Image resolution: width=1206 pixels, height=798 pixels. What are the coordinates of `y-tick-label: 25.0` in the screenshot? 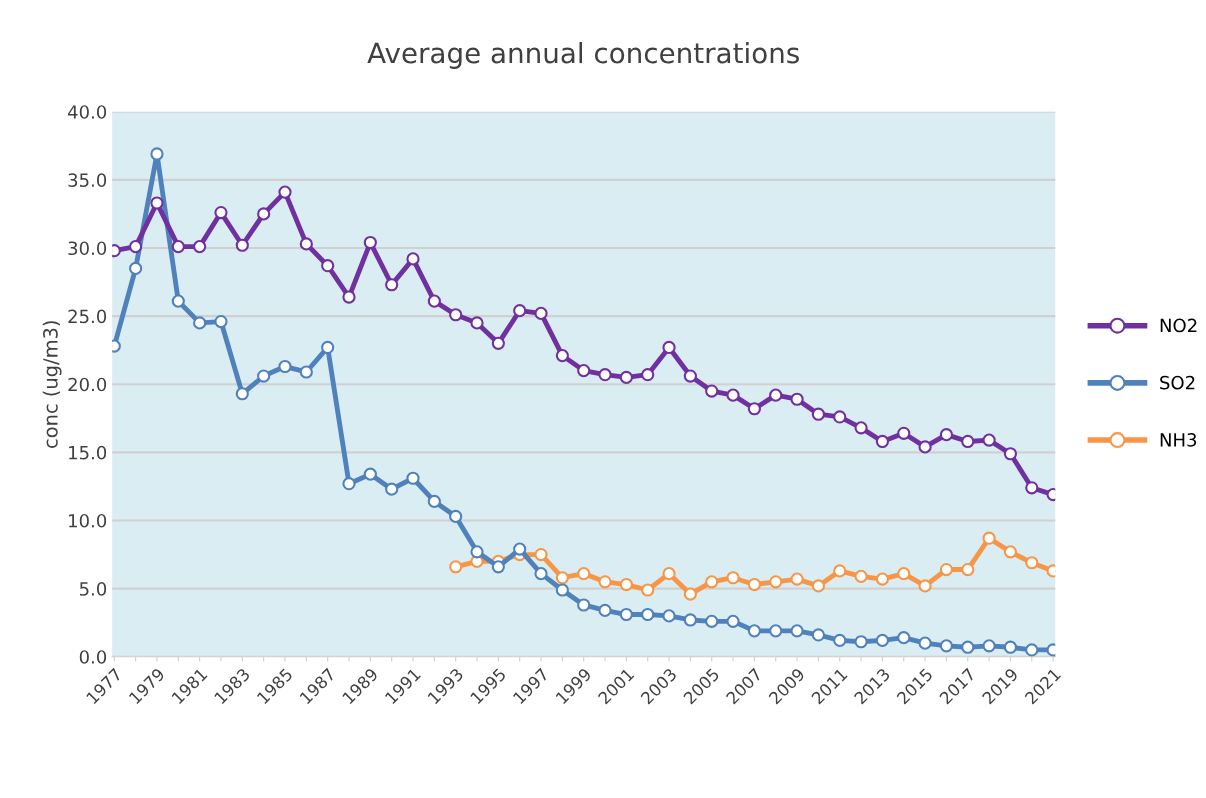 It's located at (87, 316).